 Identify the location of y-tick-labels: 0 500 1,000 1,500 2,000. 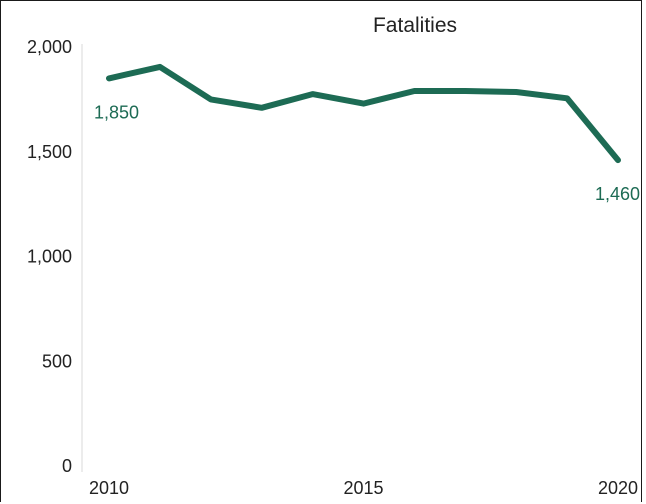
(49, 256).